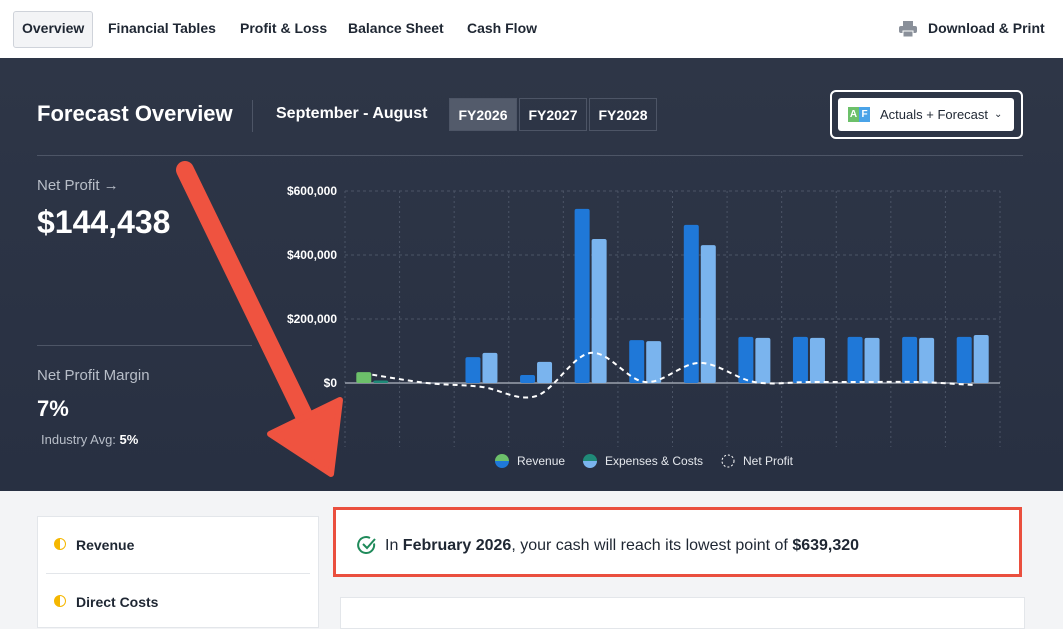 The image size is (1063, 629). I want to click on badge-letter: F, so click(864, 114).